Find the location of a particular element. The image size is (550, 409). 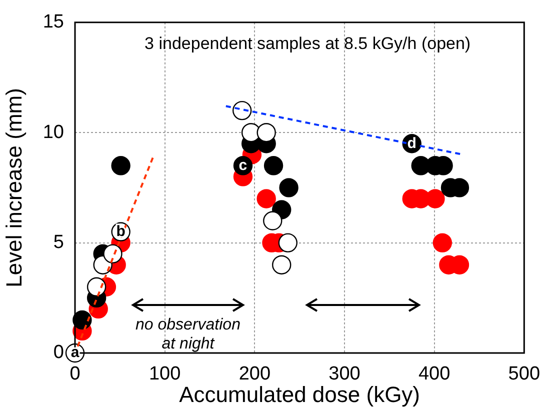

y-tick-label: 5 is located at coordinates (58, 243).